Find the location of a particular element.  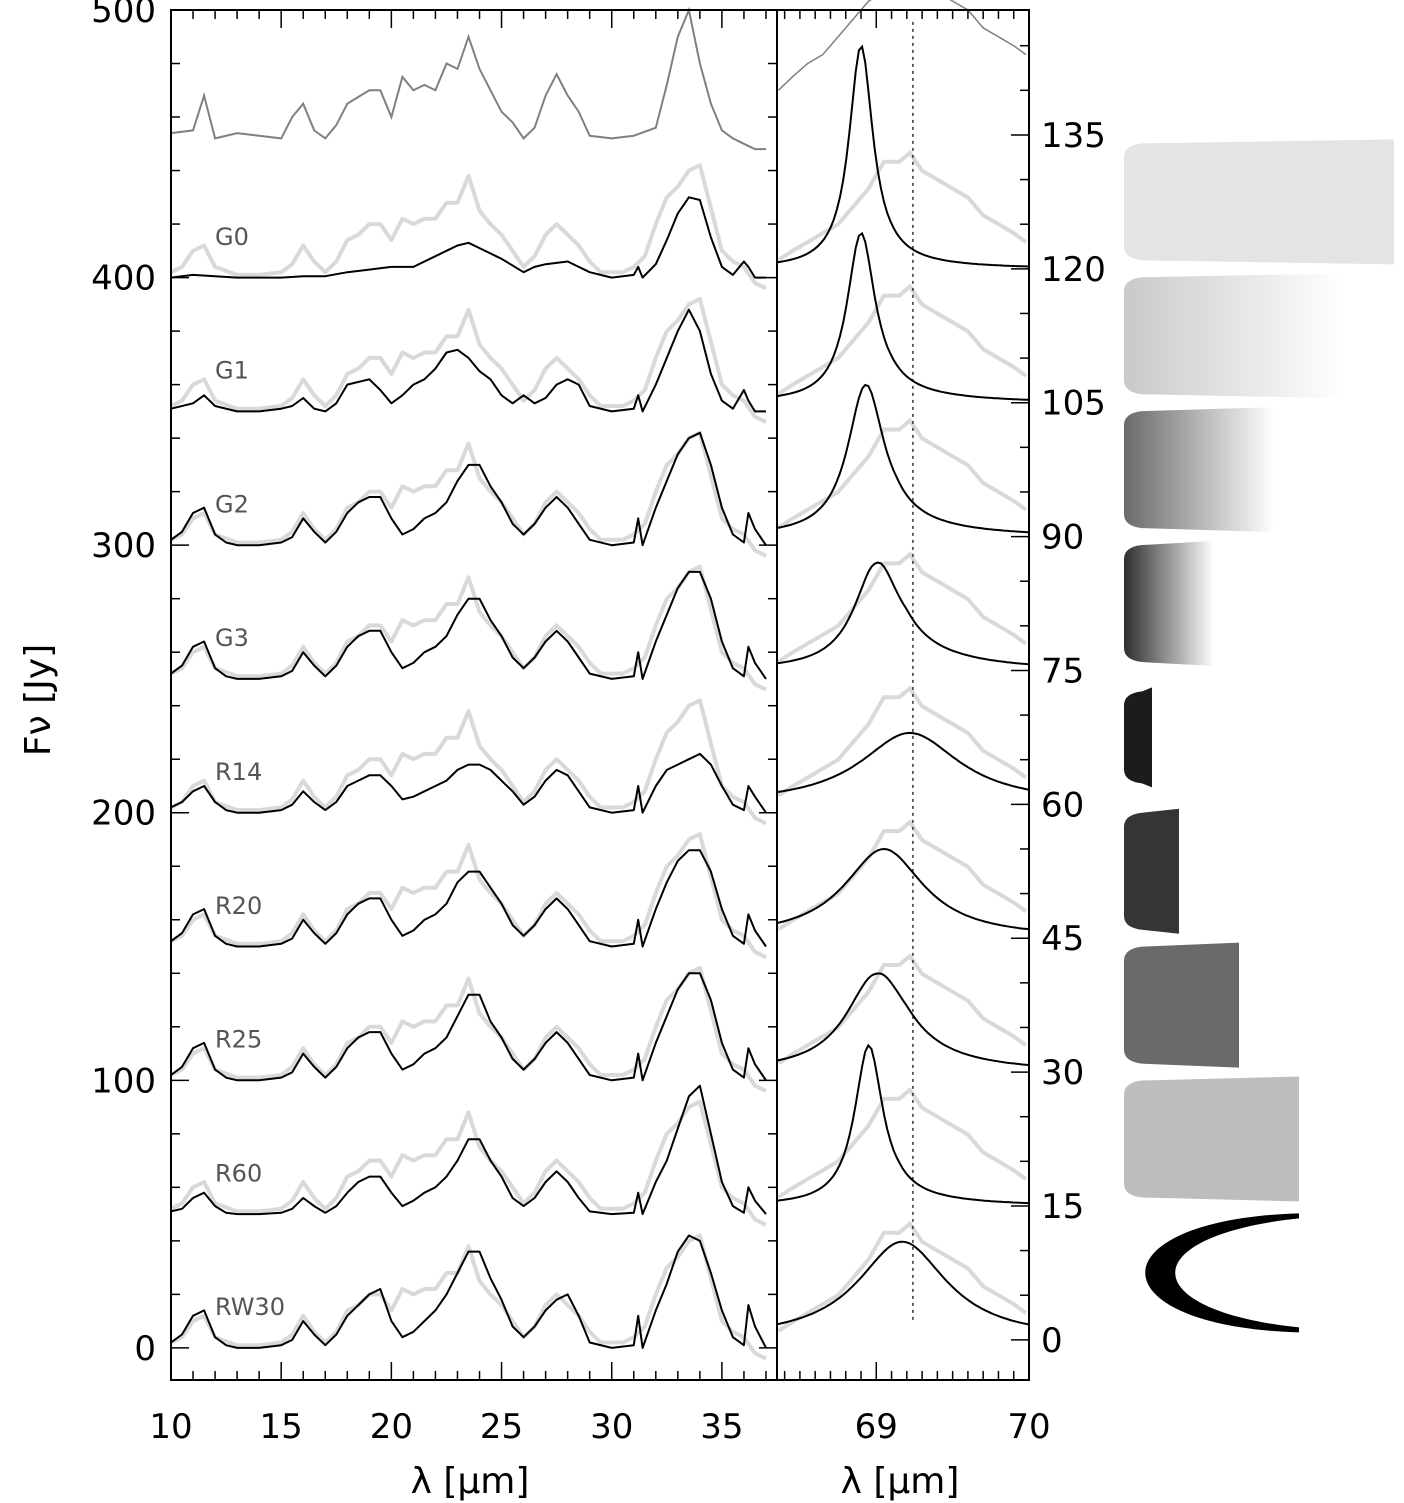

shape-g1 is located at coordinates (1234, 336).